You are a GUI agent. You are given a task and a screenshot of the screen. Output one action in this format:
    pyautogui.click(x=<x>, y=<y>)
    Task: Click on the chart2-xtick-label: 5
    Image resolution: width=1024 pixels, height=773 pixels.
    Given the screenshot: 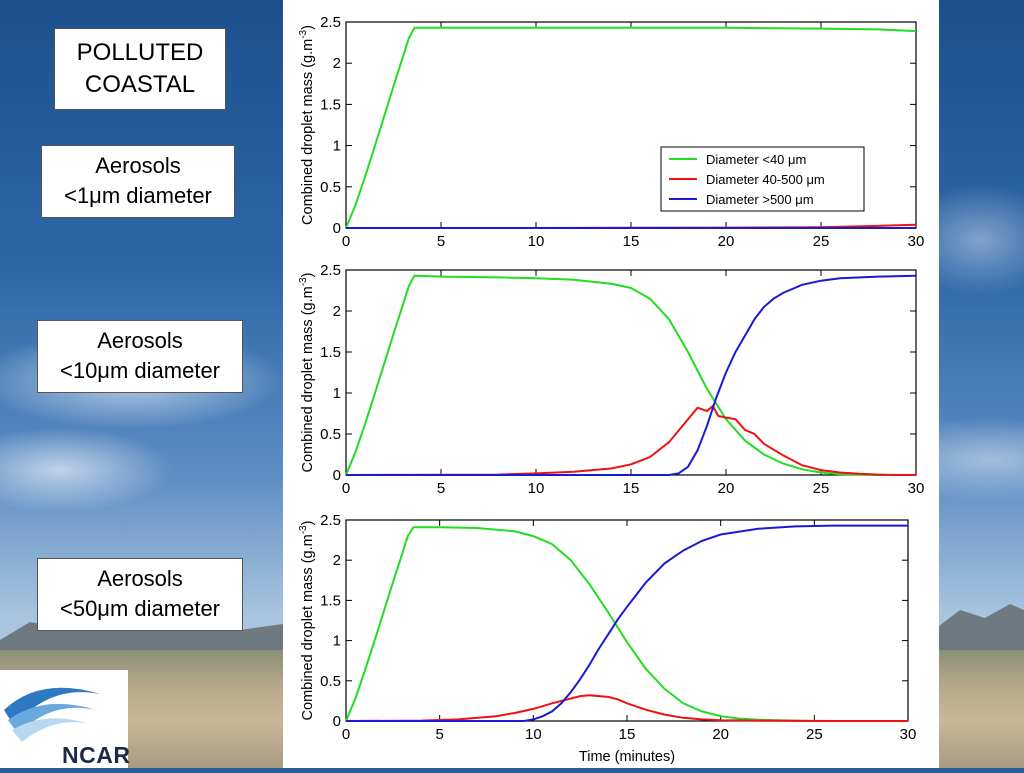 What is the action you would take?
    pyautogui.click(x=441, y=488)
    